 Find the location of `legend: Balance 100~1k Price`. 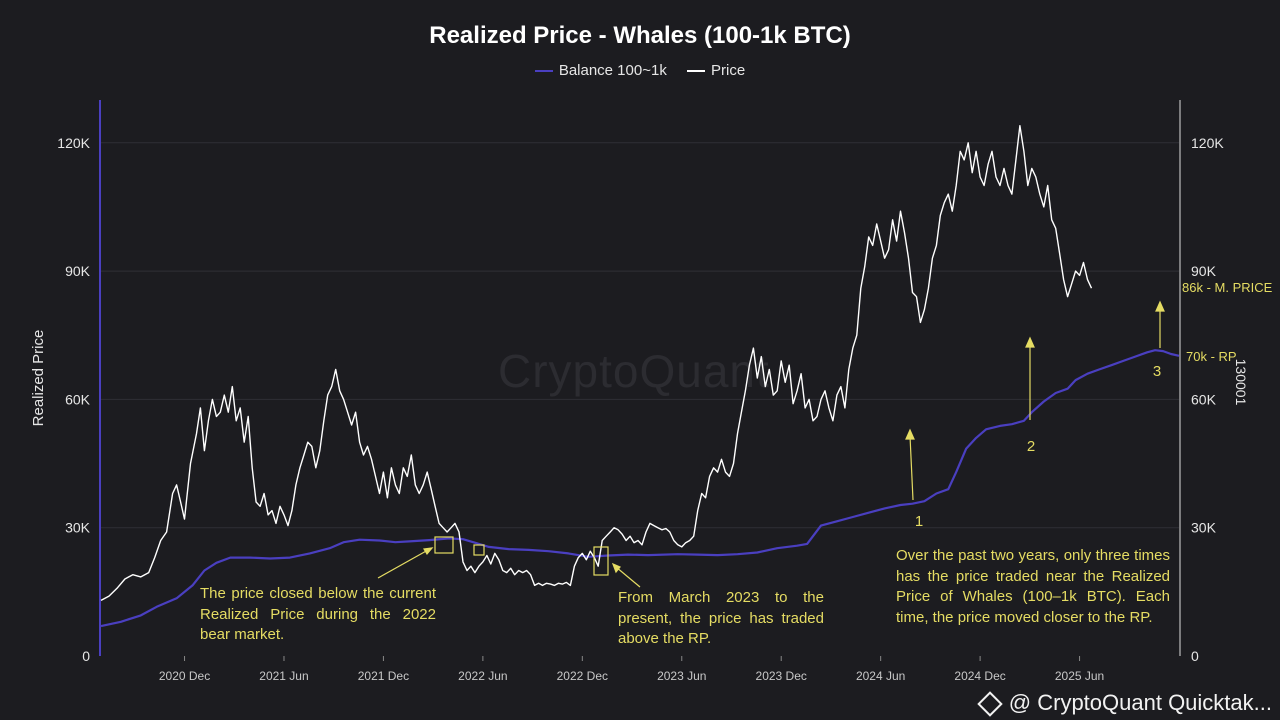

legend: Balance 100~1k Price is located at coordinates (640, 70).